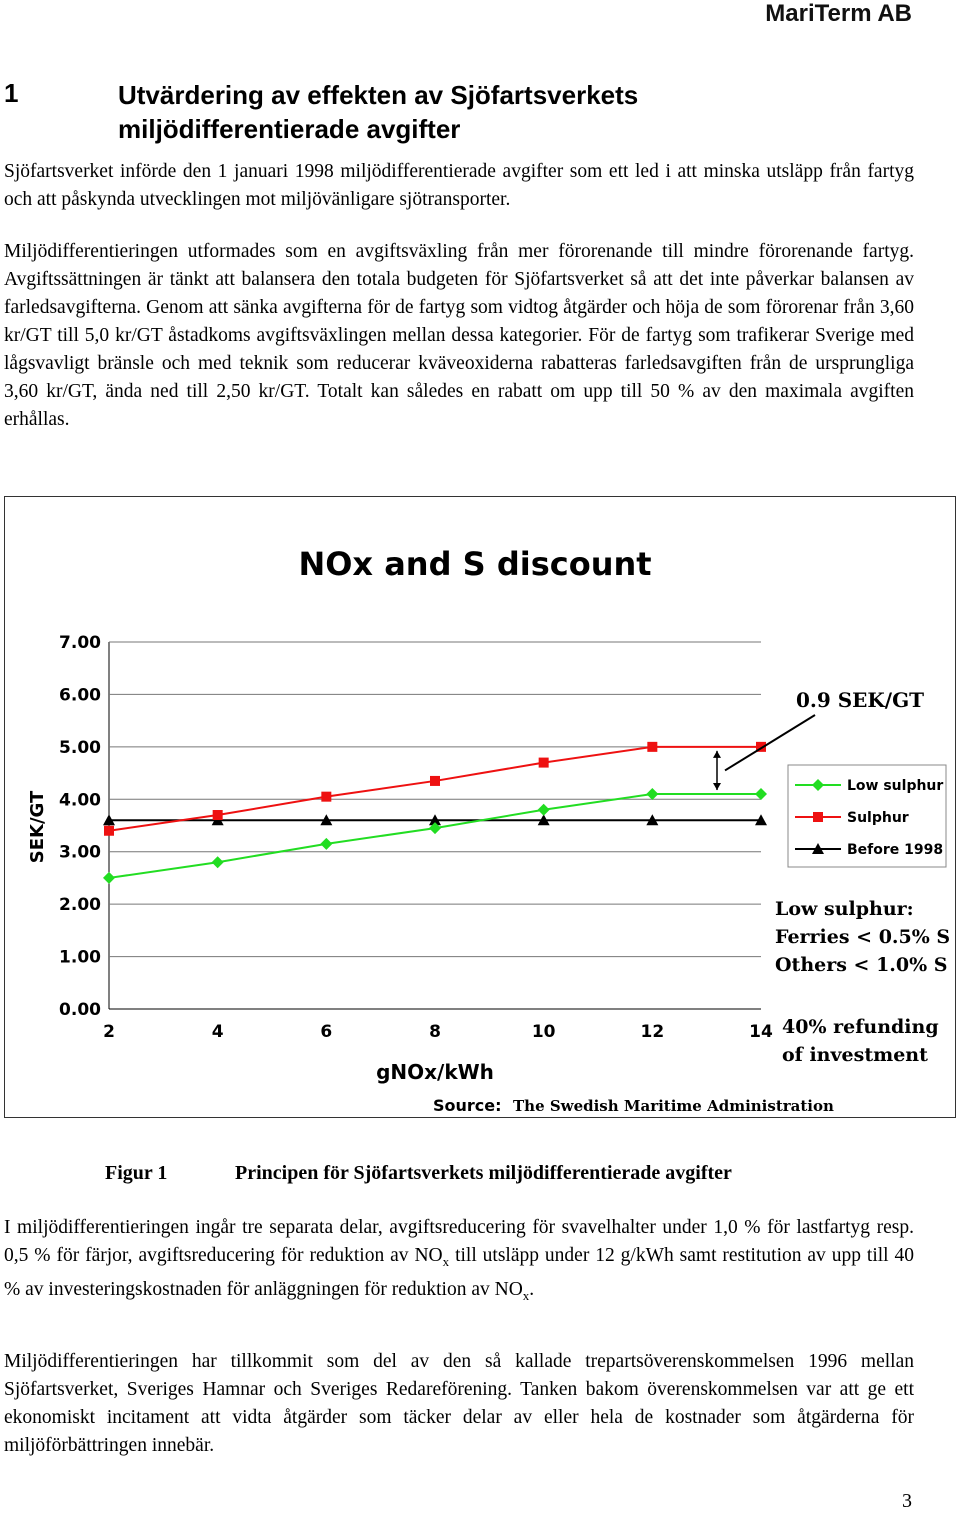 The image size is (960, 1513). What do you see at coordinates (80, 800) in the screenshot?
I see `y-tick-label: 4.00` at bounding box center [80, 800].